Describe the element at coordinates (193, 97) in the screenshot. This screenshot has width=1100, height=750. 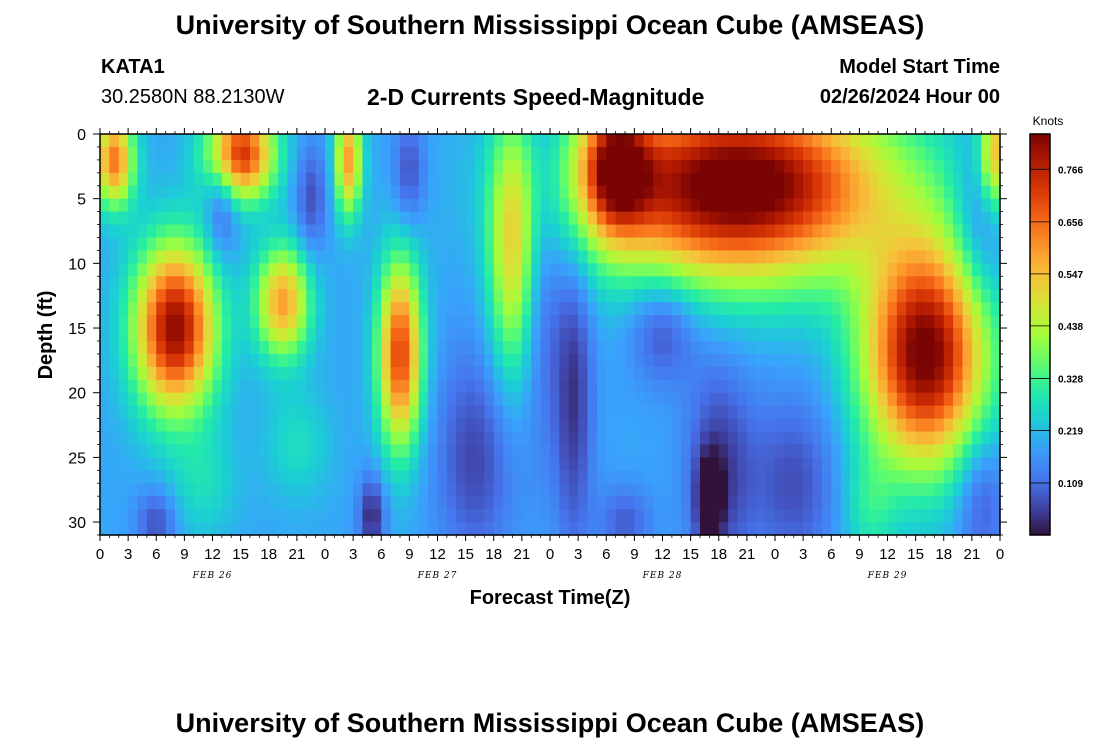
I see `station-coordinates: 30.2580N 88.2130W` at that location.